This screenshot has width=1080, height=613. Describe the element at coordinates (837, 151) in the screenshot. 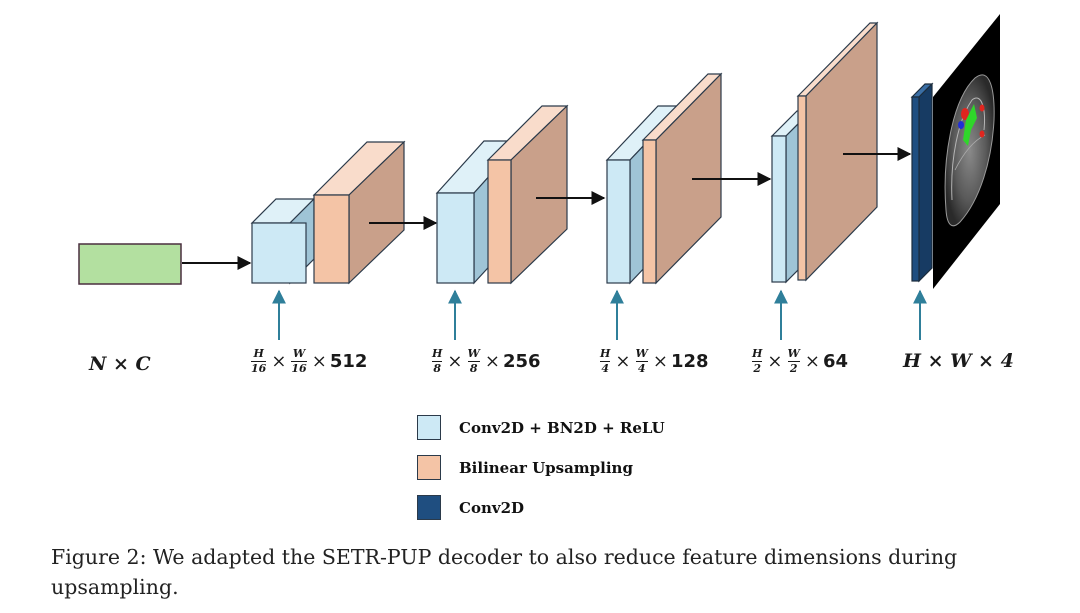

I see `stage4-upsampling-block` at that location.